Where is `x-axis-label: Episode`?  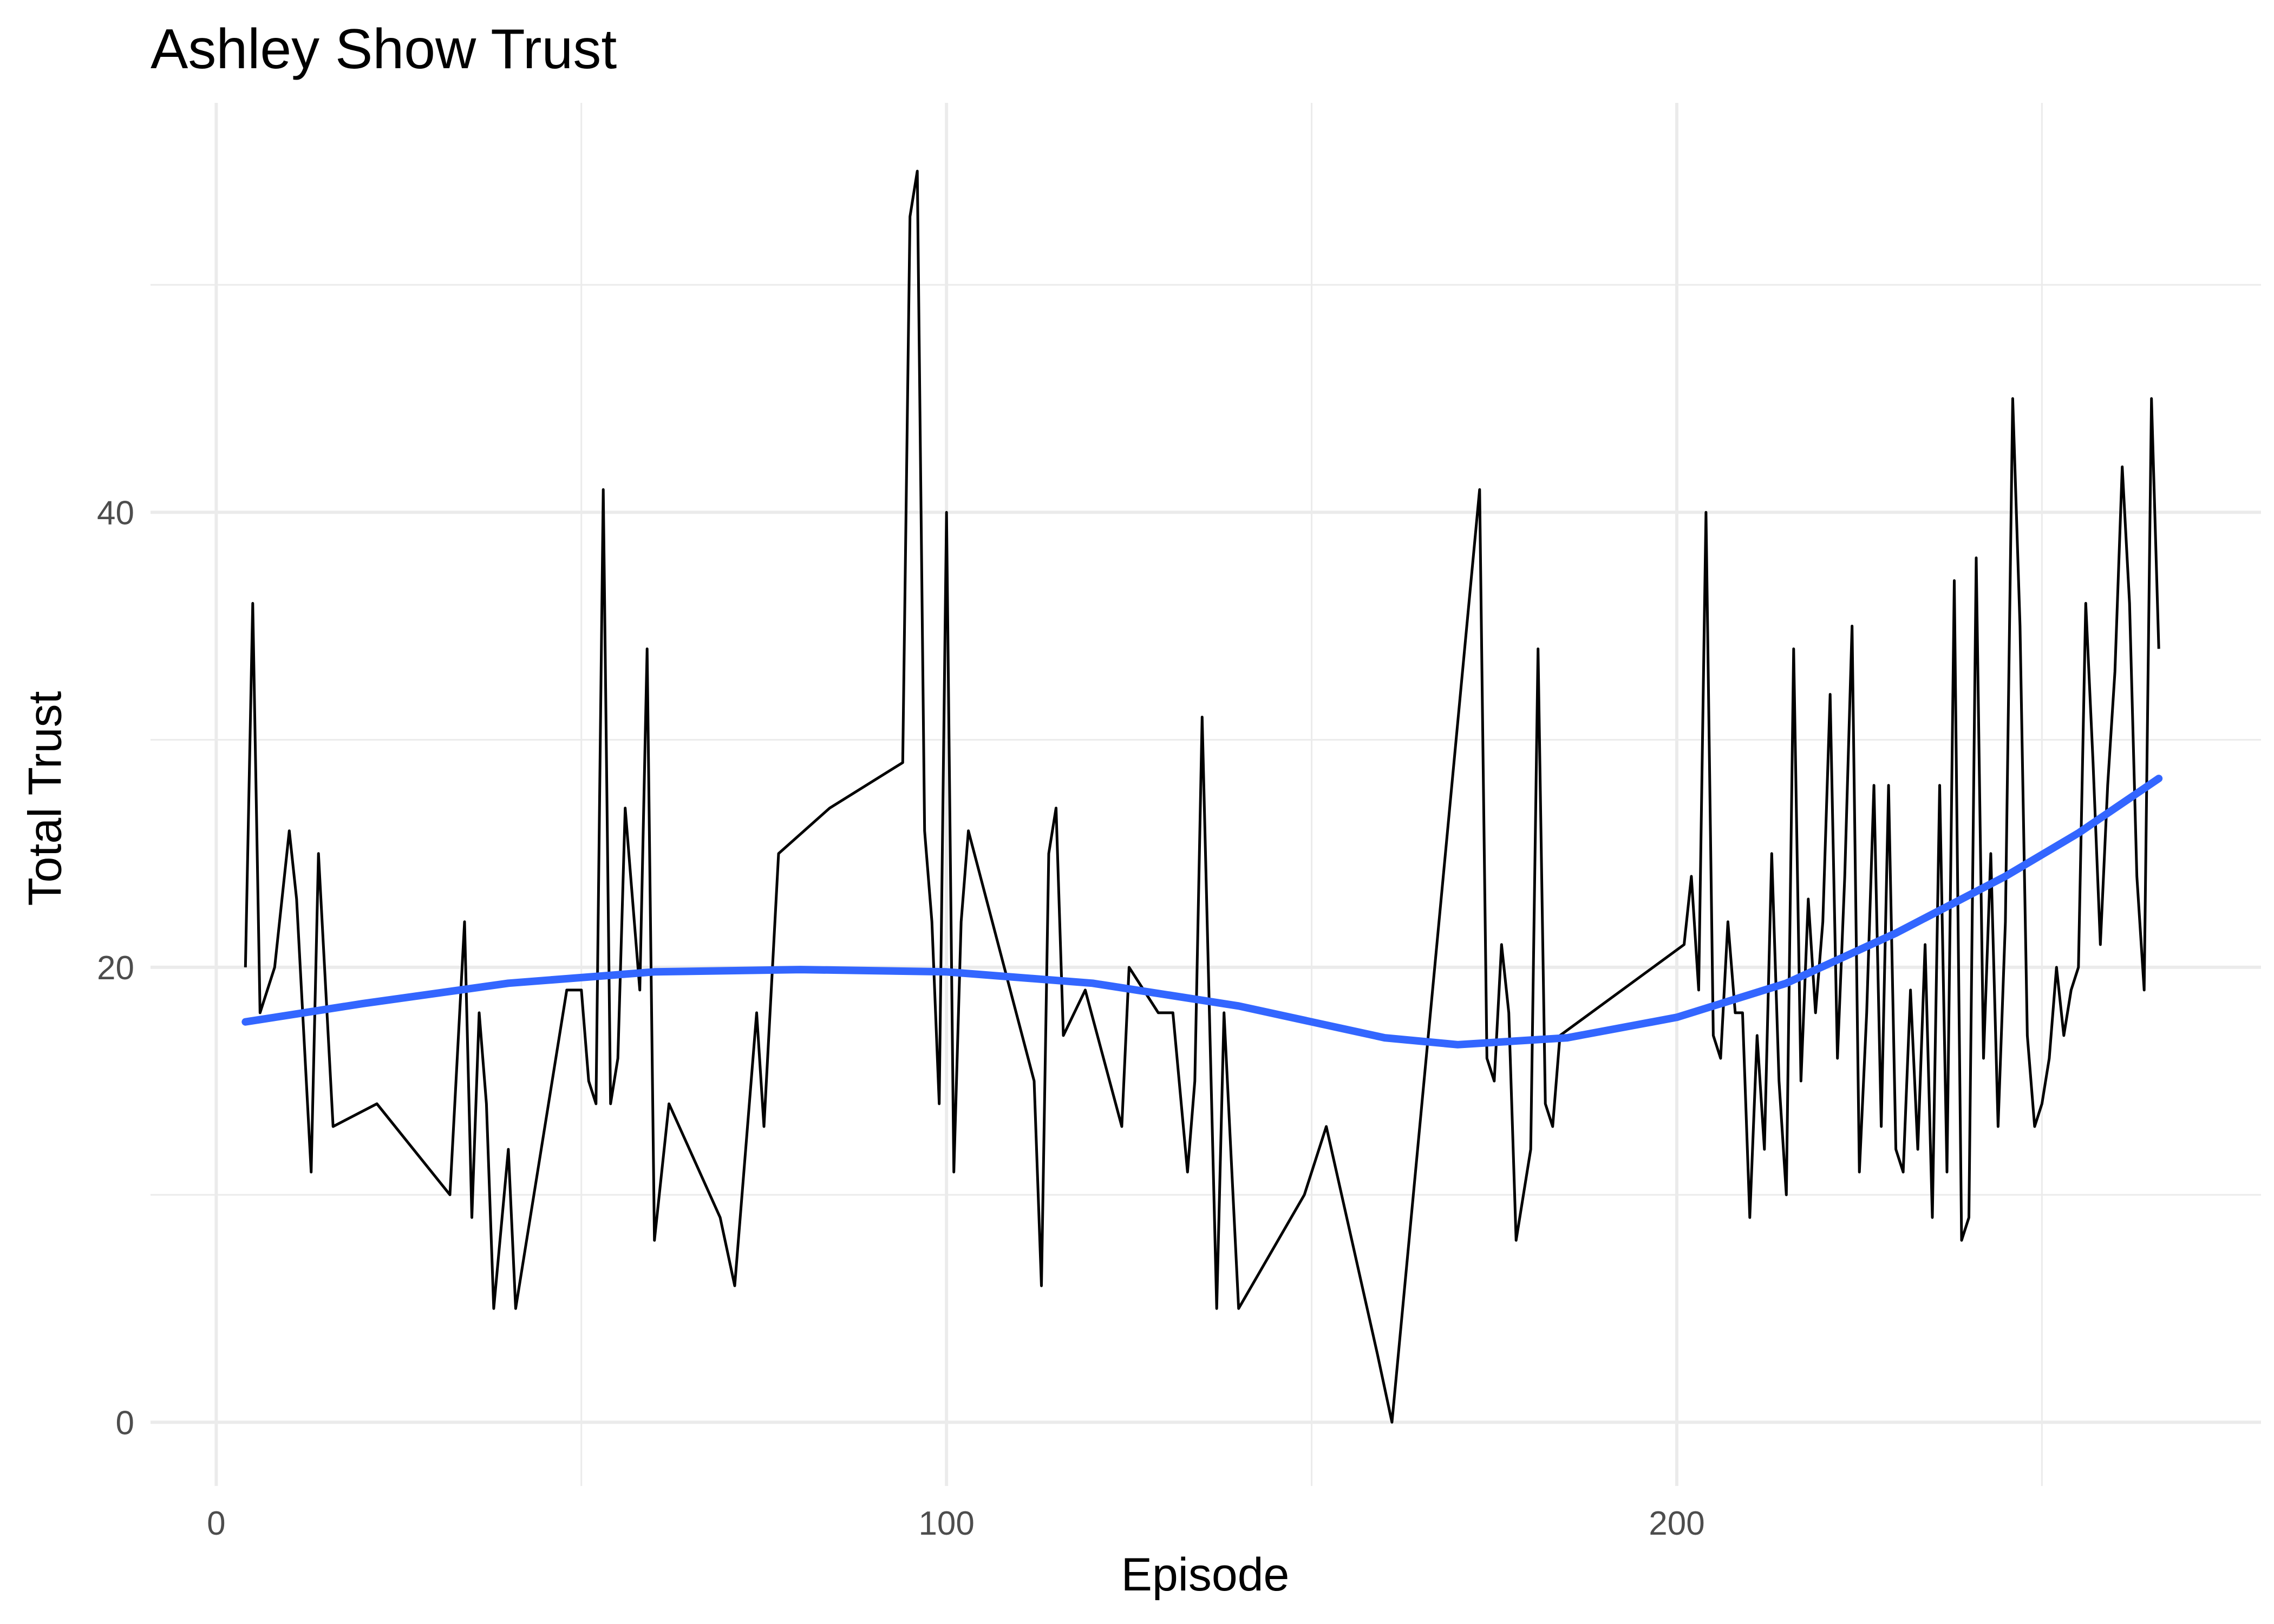 x-axis-label: Episode is located at coordinates (1206, 1575).